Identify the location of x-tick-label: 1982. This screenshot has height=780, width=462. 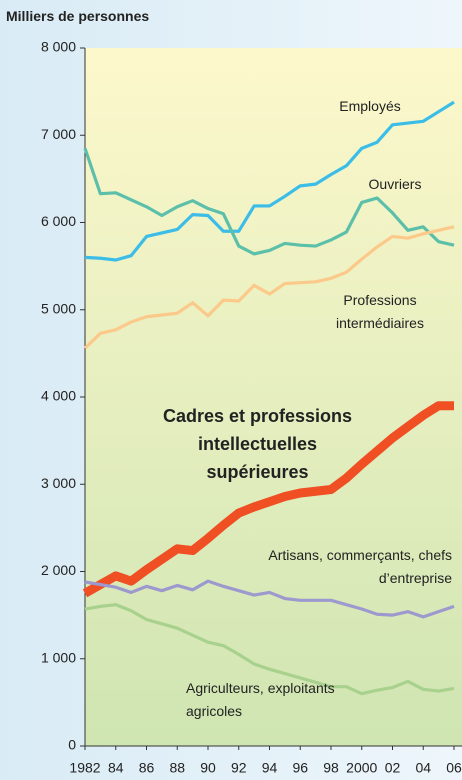
(84, 768).